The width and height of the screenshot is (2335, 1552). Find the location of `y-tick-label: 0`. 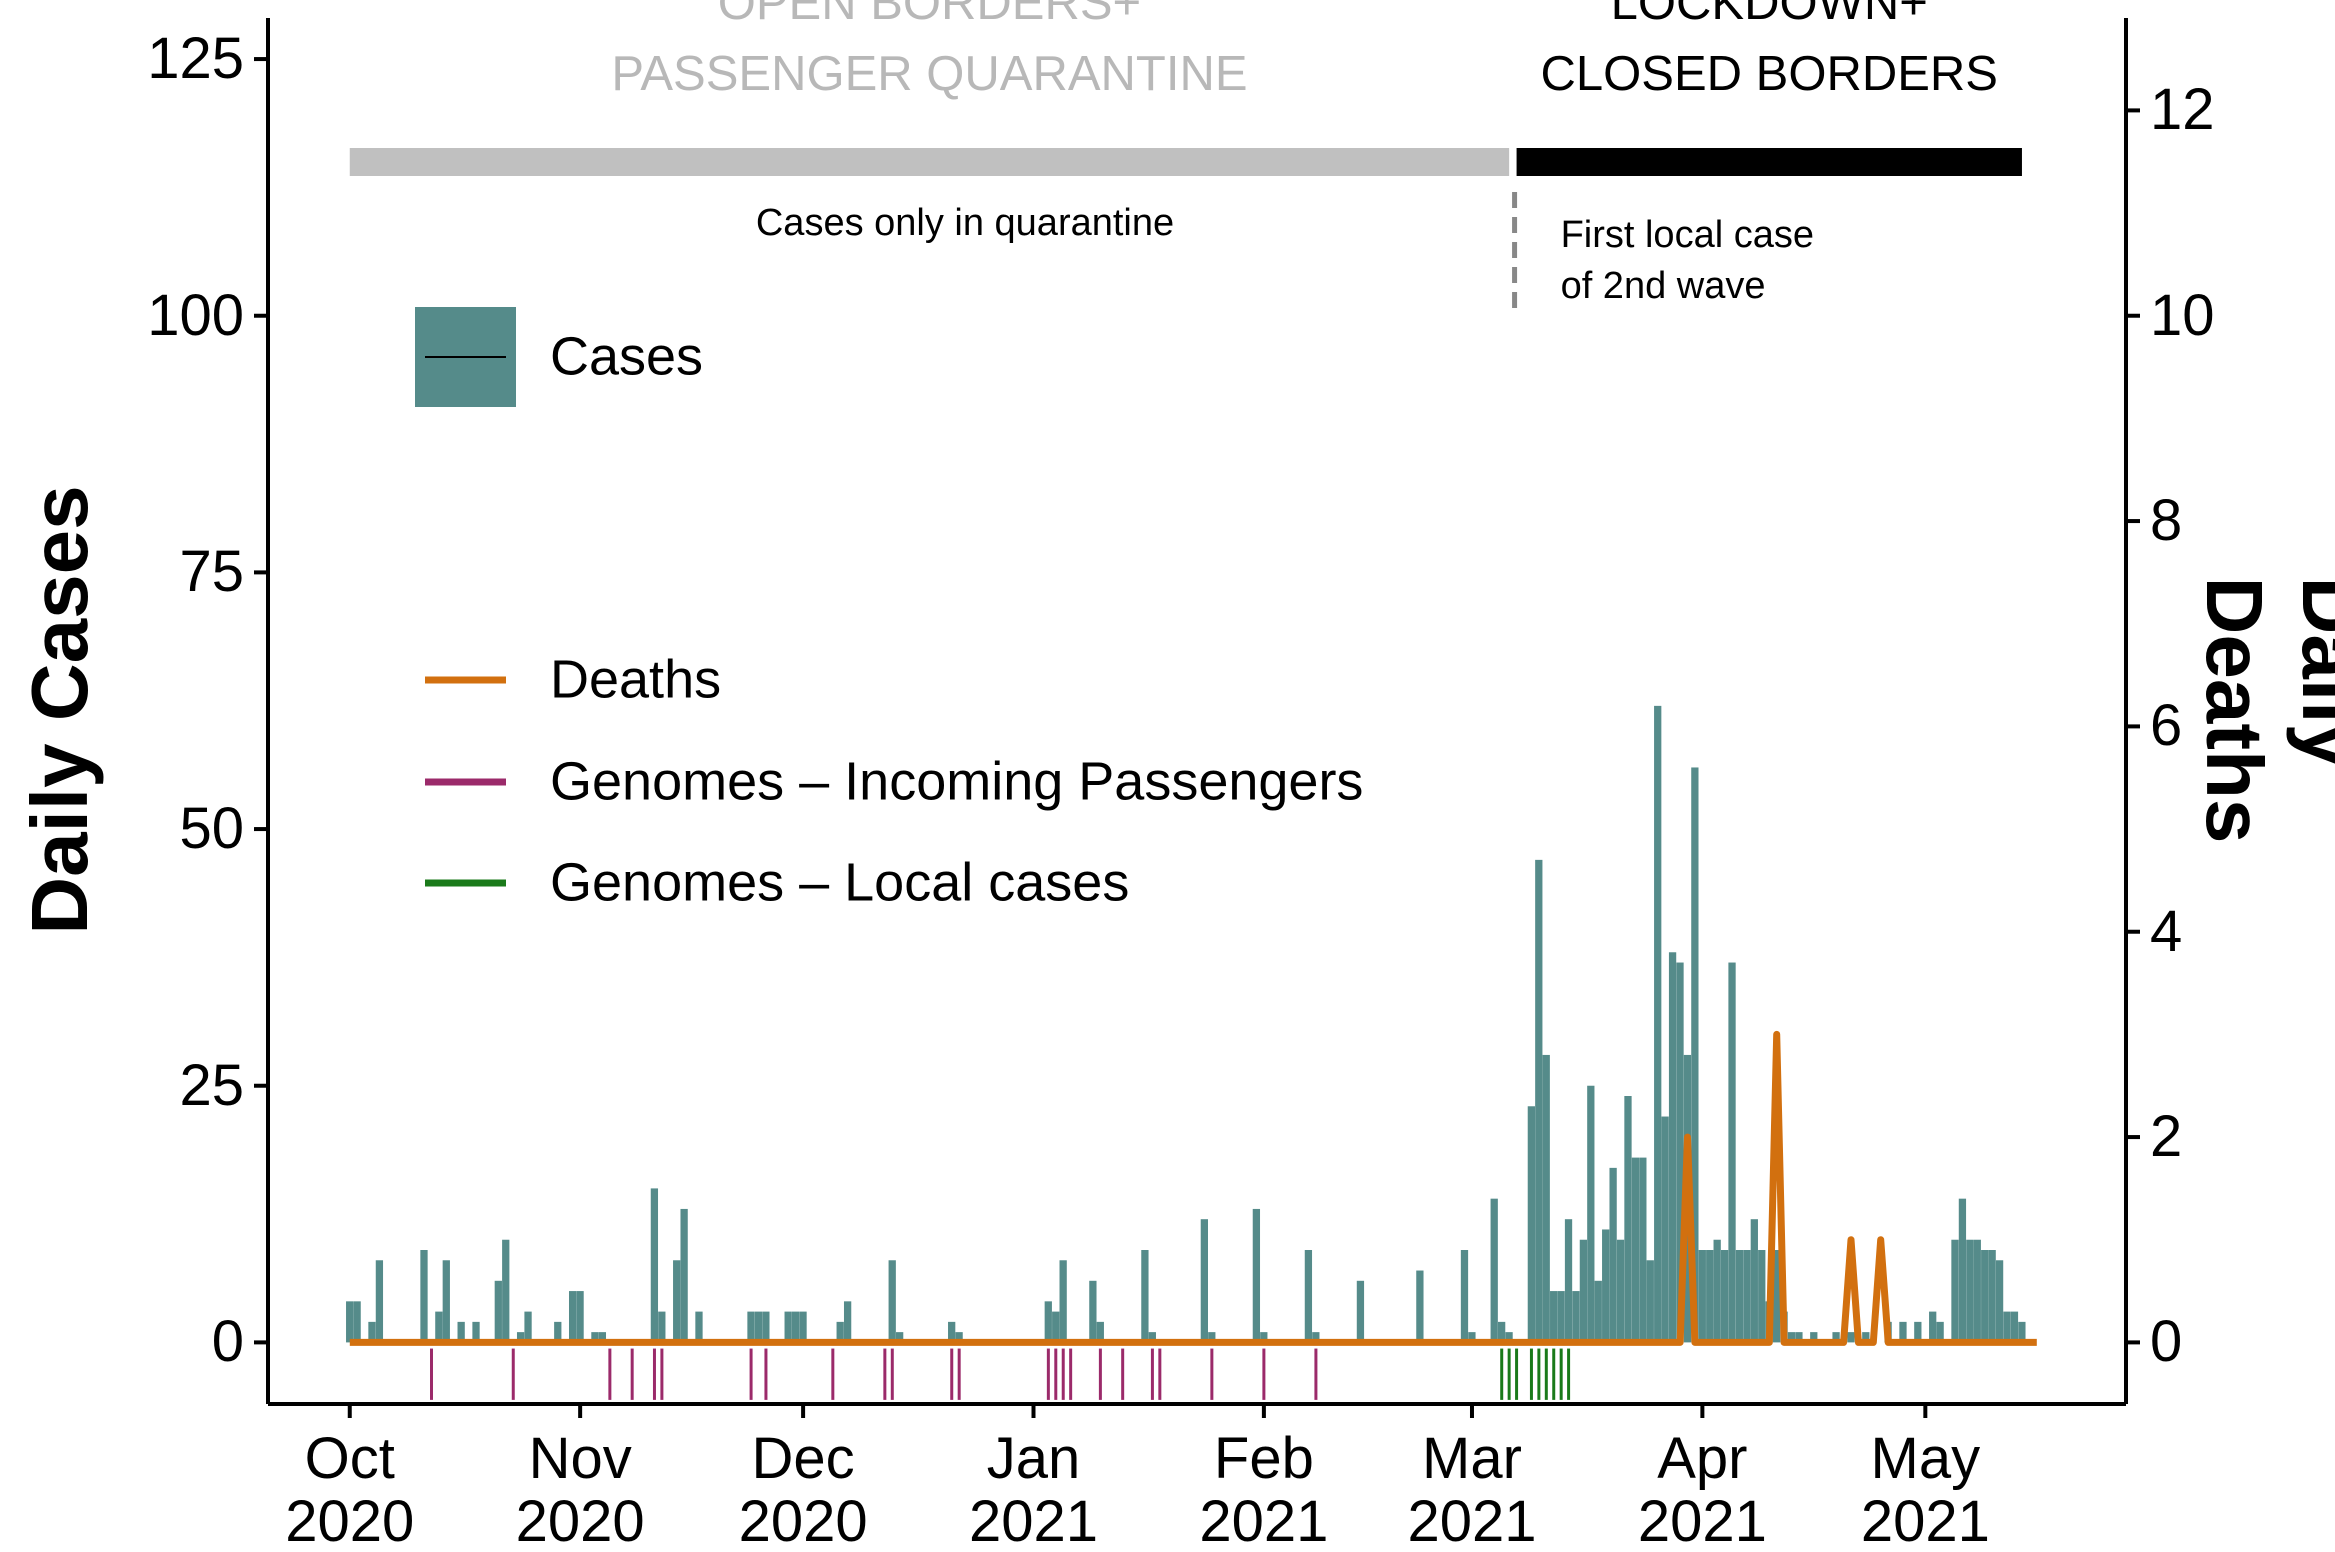

y-tick-label: 0 is located at coordinates (227, 1342).